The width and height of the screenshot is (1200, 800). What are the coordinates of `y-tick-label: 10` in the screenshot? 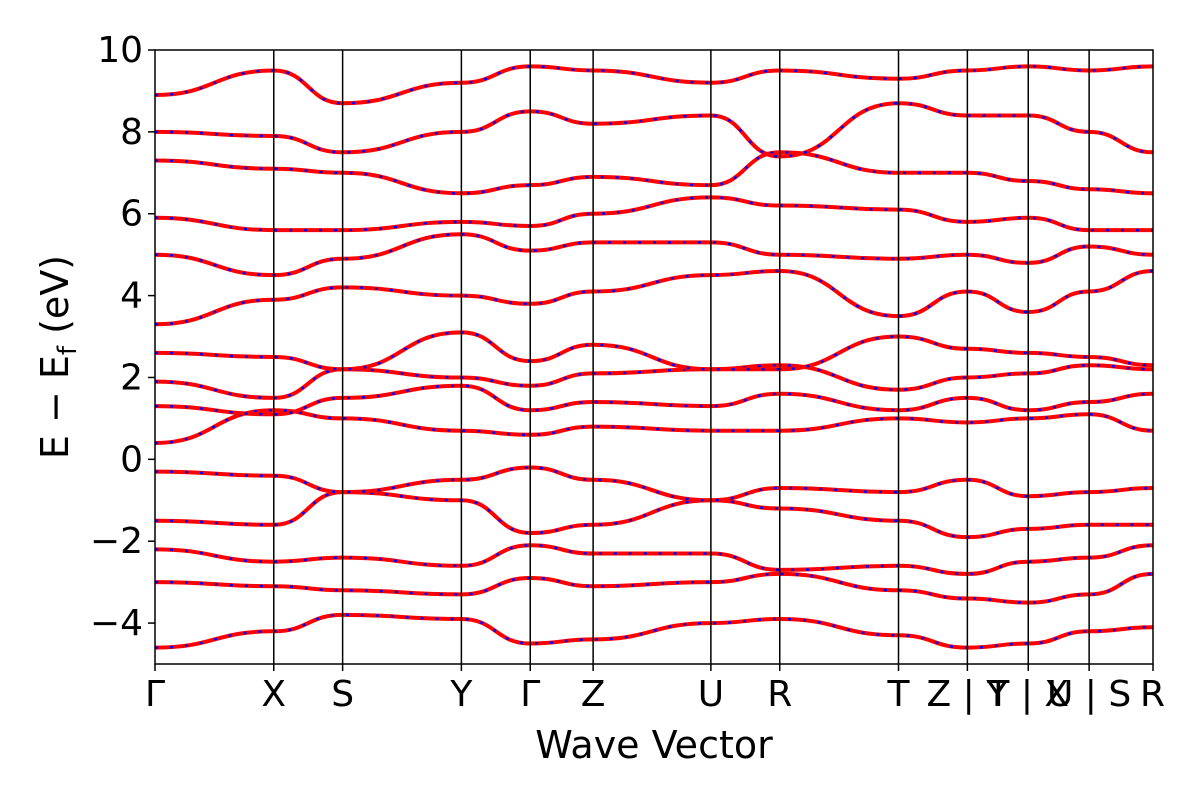 It's located at (120, 50).